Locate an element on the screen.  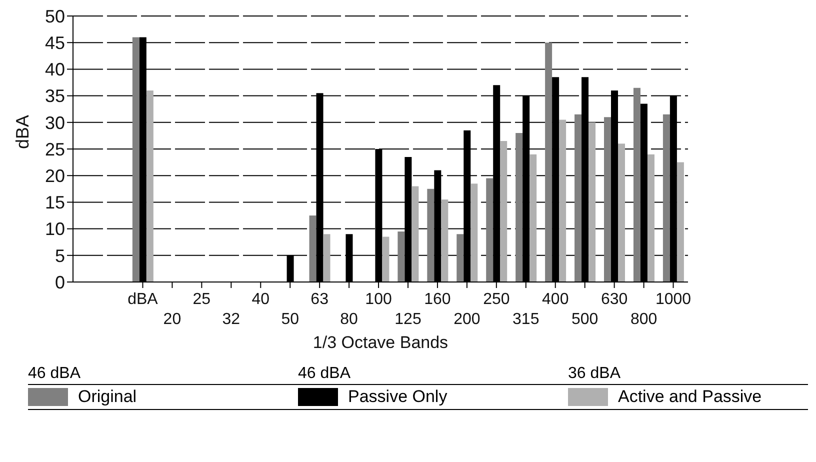
x-tick-label: 200 is located at coordinates (467, 319).